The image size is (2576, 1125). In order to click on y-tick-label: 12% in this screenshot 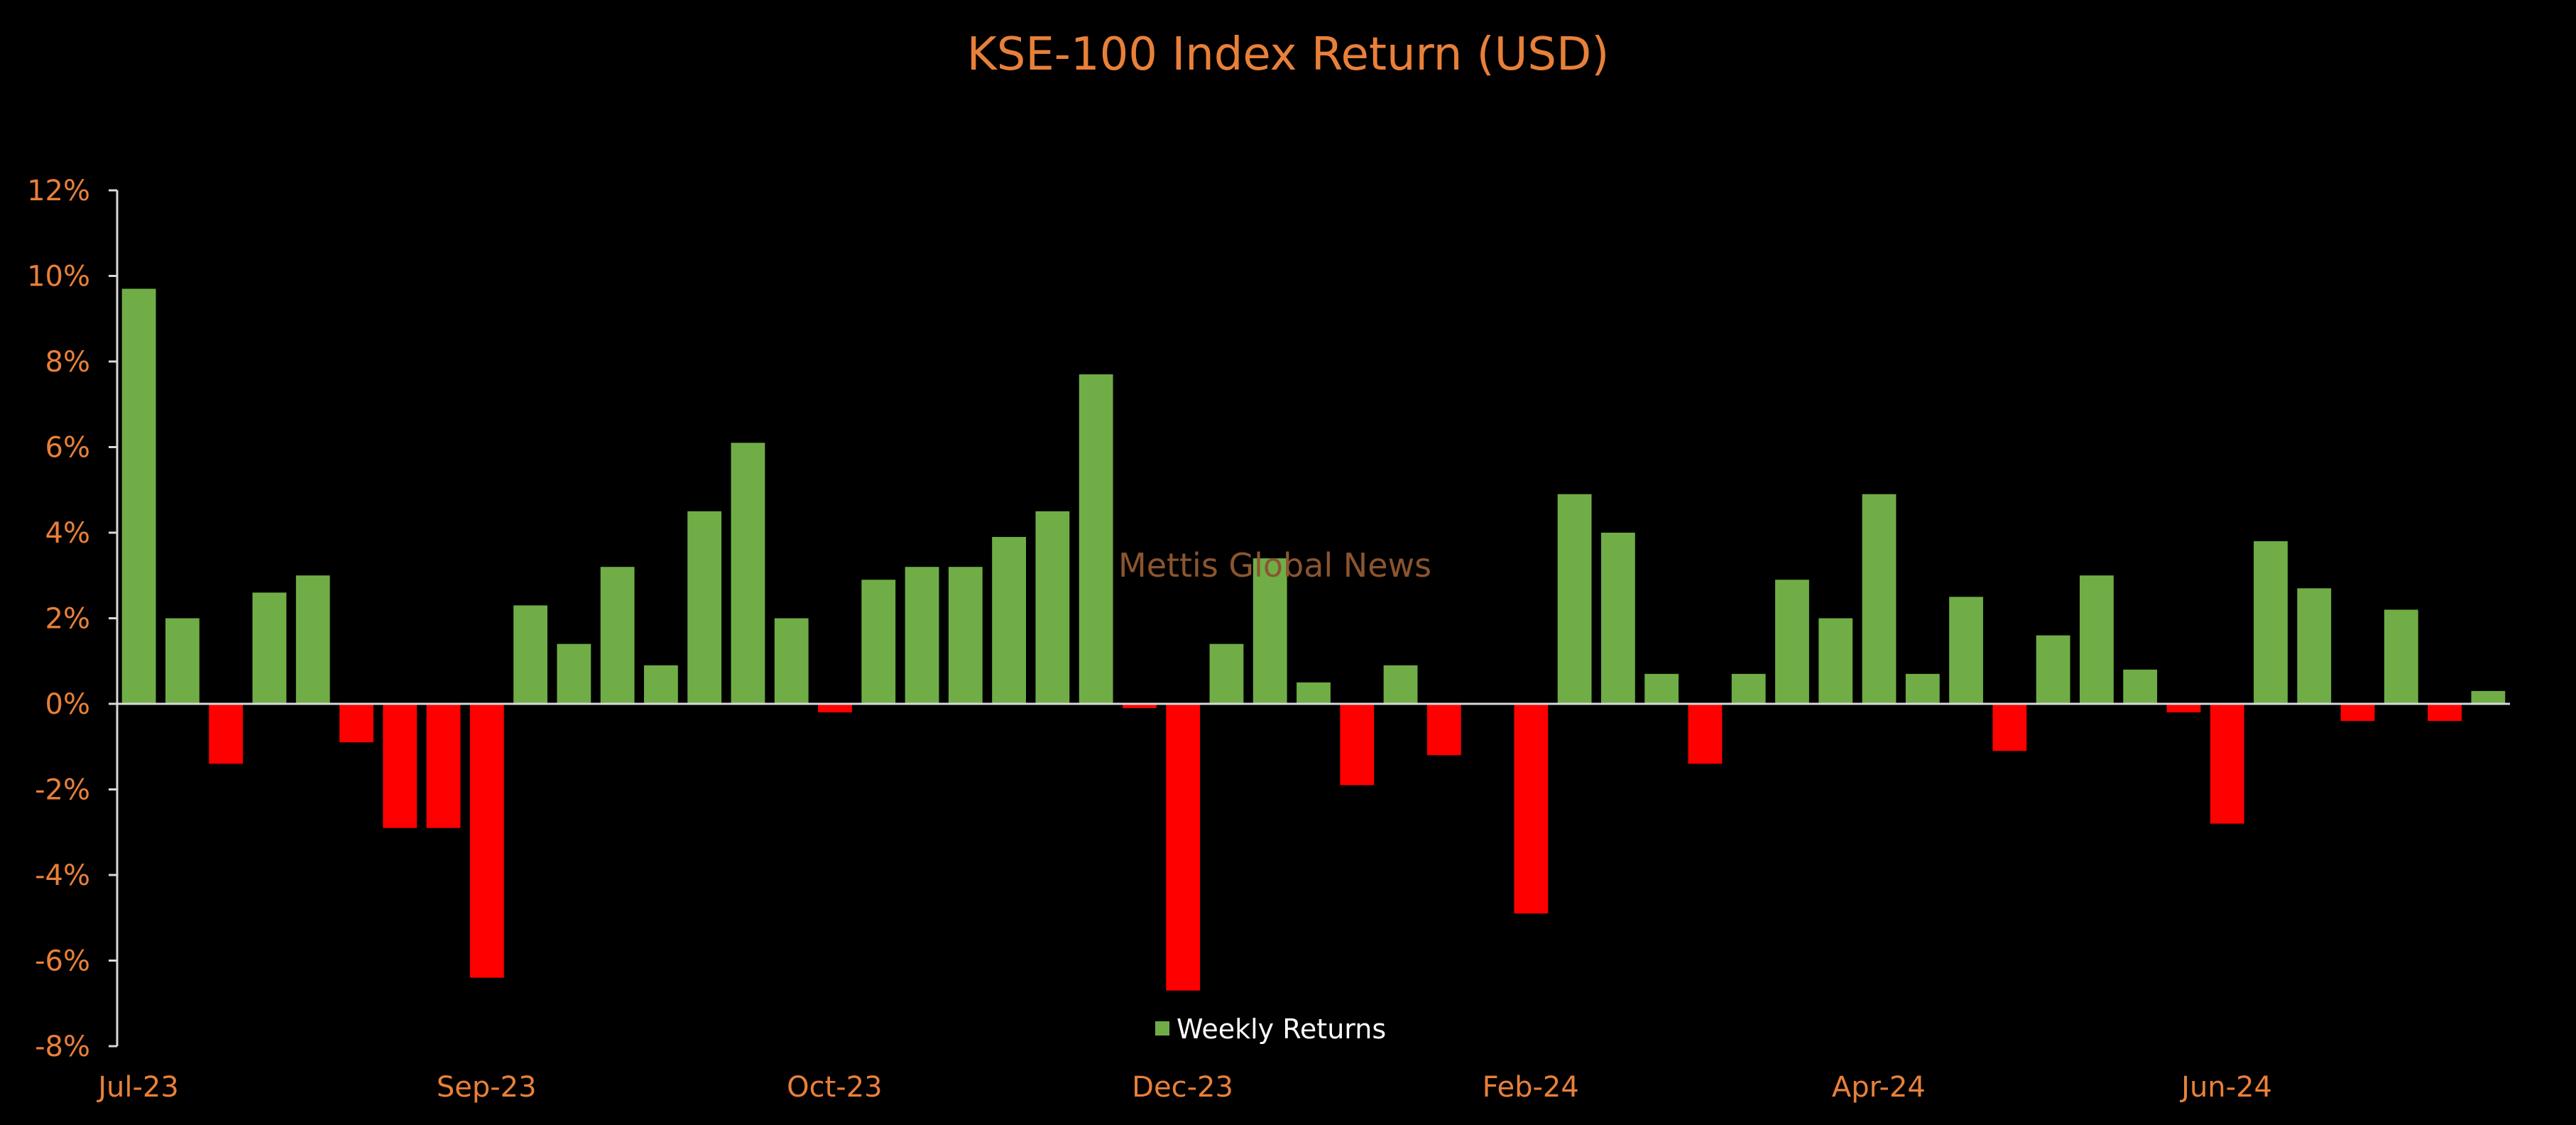, I will do `click(58, 191)`.